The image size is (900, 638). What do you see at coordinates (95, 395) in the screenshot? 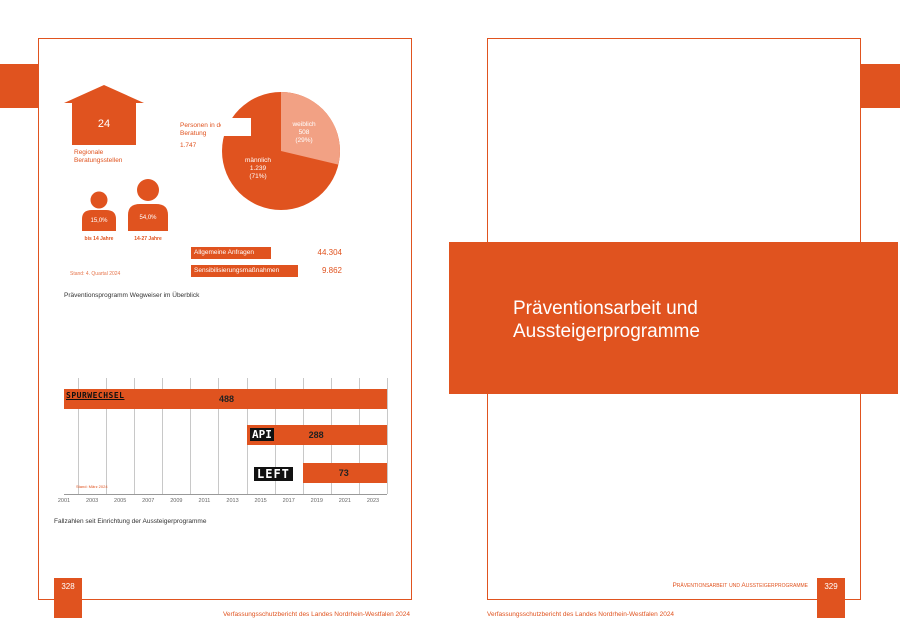
I see `logo-spurwechsel: SPURWECHSEL` at bounding box center [95, 395].